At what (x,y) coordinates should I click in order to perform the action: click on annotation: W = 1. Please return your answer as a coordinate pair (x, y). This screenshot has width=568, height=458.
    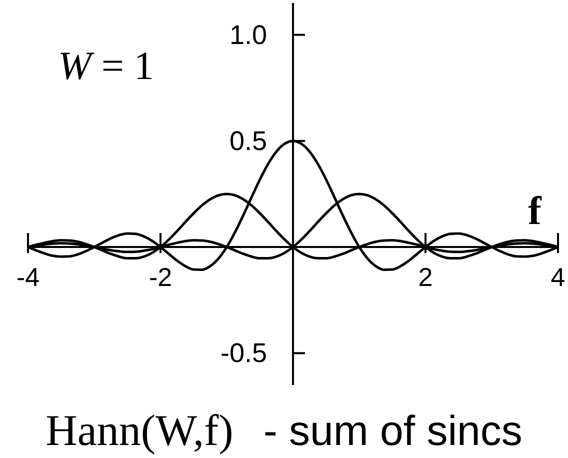
    Looking at the image, I should click on (106, 65).